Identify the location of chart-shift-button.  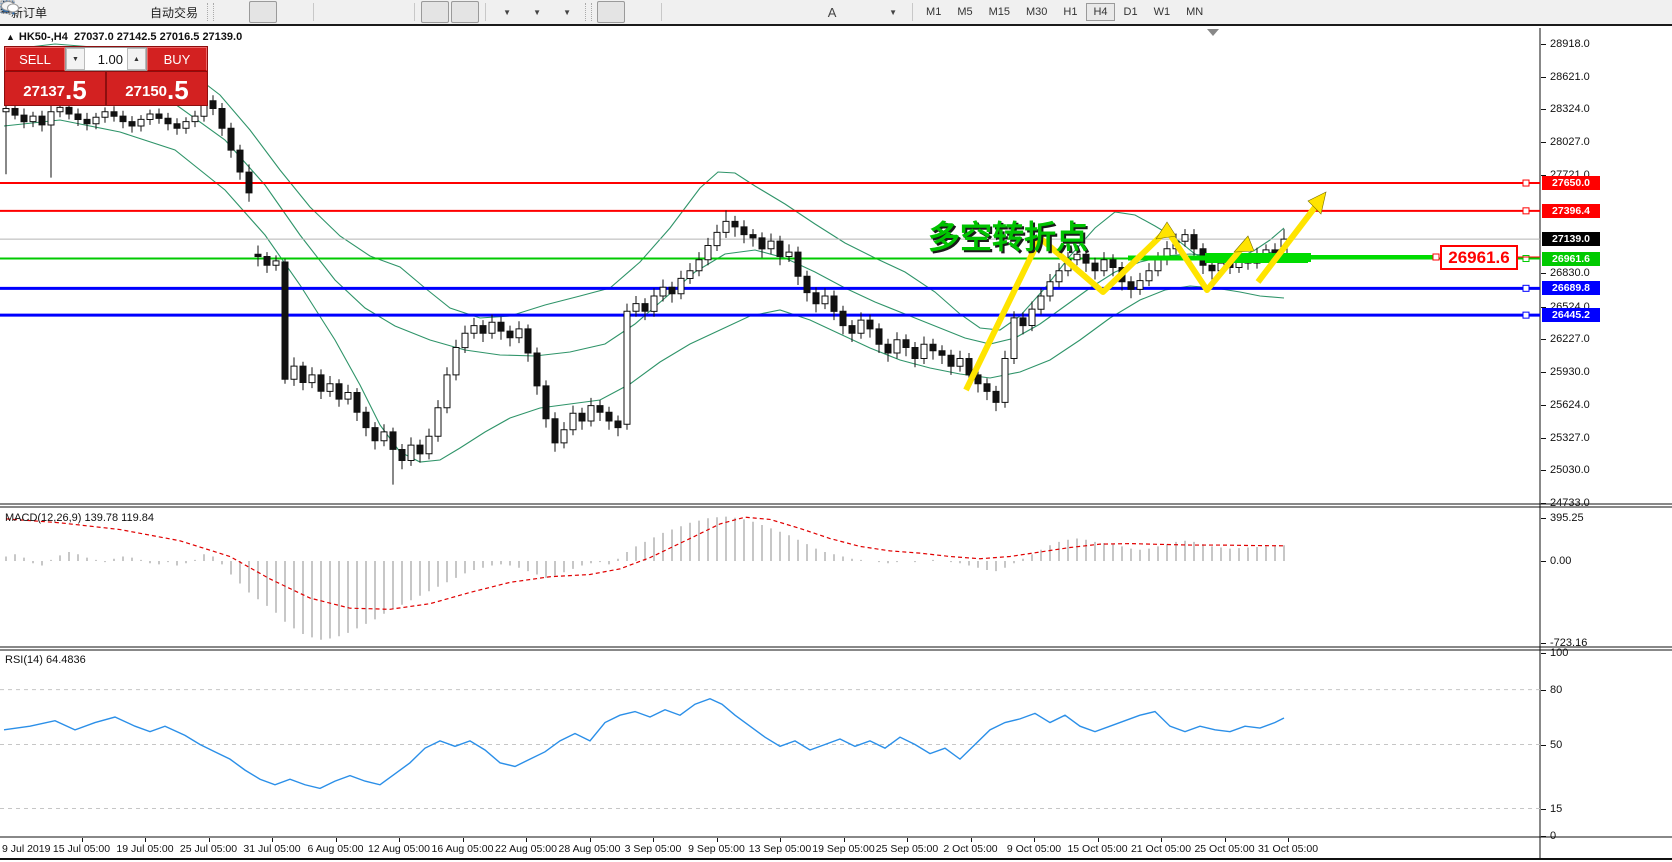
(240, 12).